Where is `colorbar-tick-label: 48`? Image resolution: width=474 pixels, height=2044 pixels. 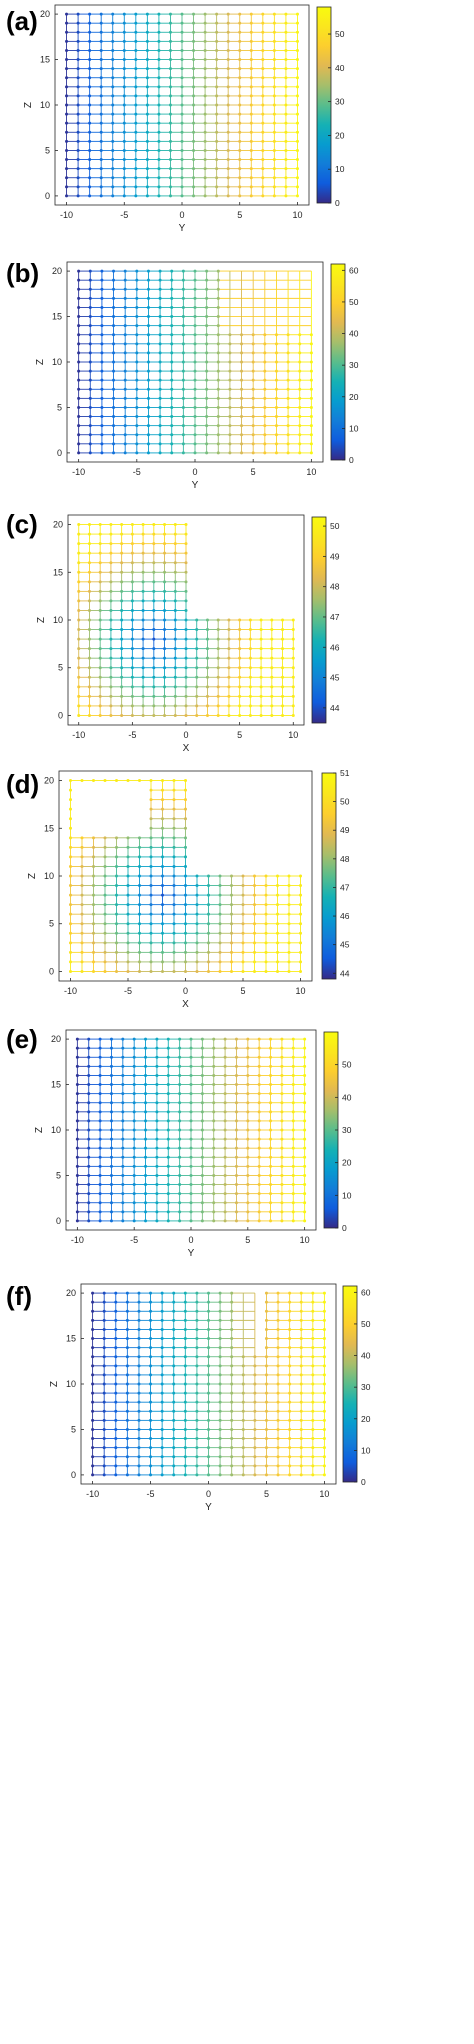 colorbar-tick-label: 48 is located at coordinates (345, 859).